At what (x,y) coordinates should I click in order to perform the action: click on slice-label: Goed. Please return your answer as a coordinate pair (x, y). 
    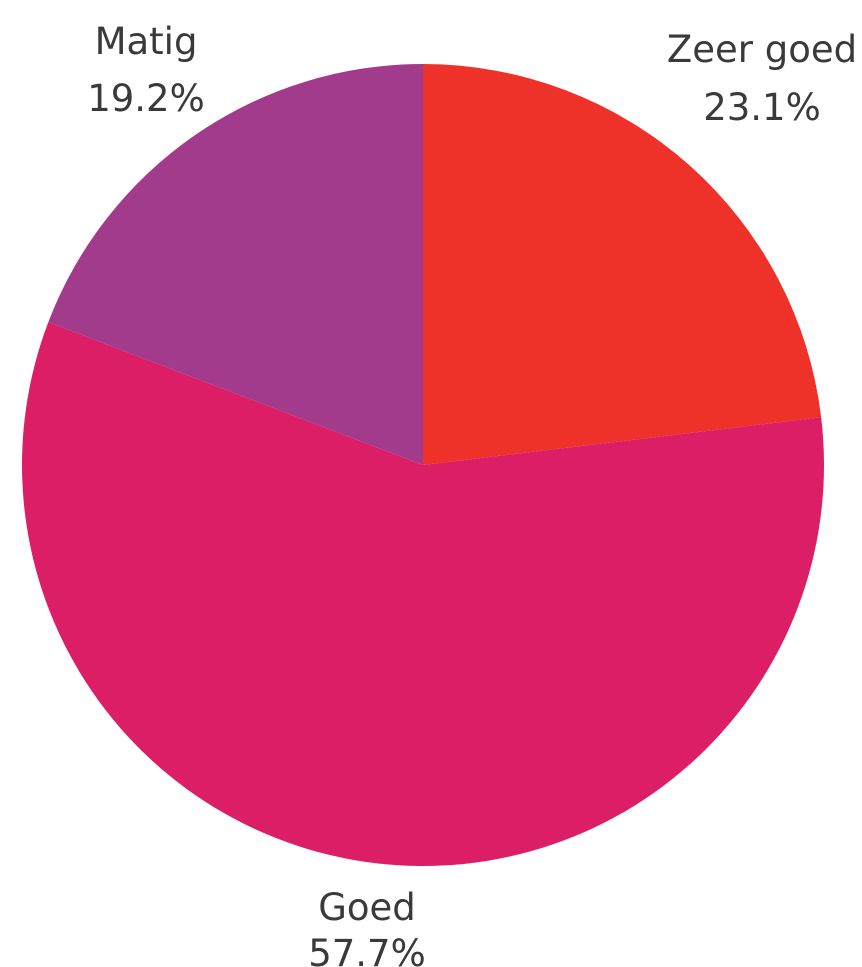
    Looking at the image, I should click on (367, 907).